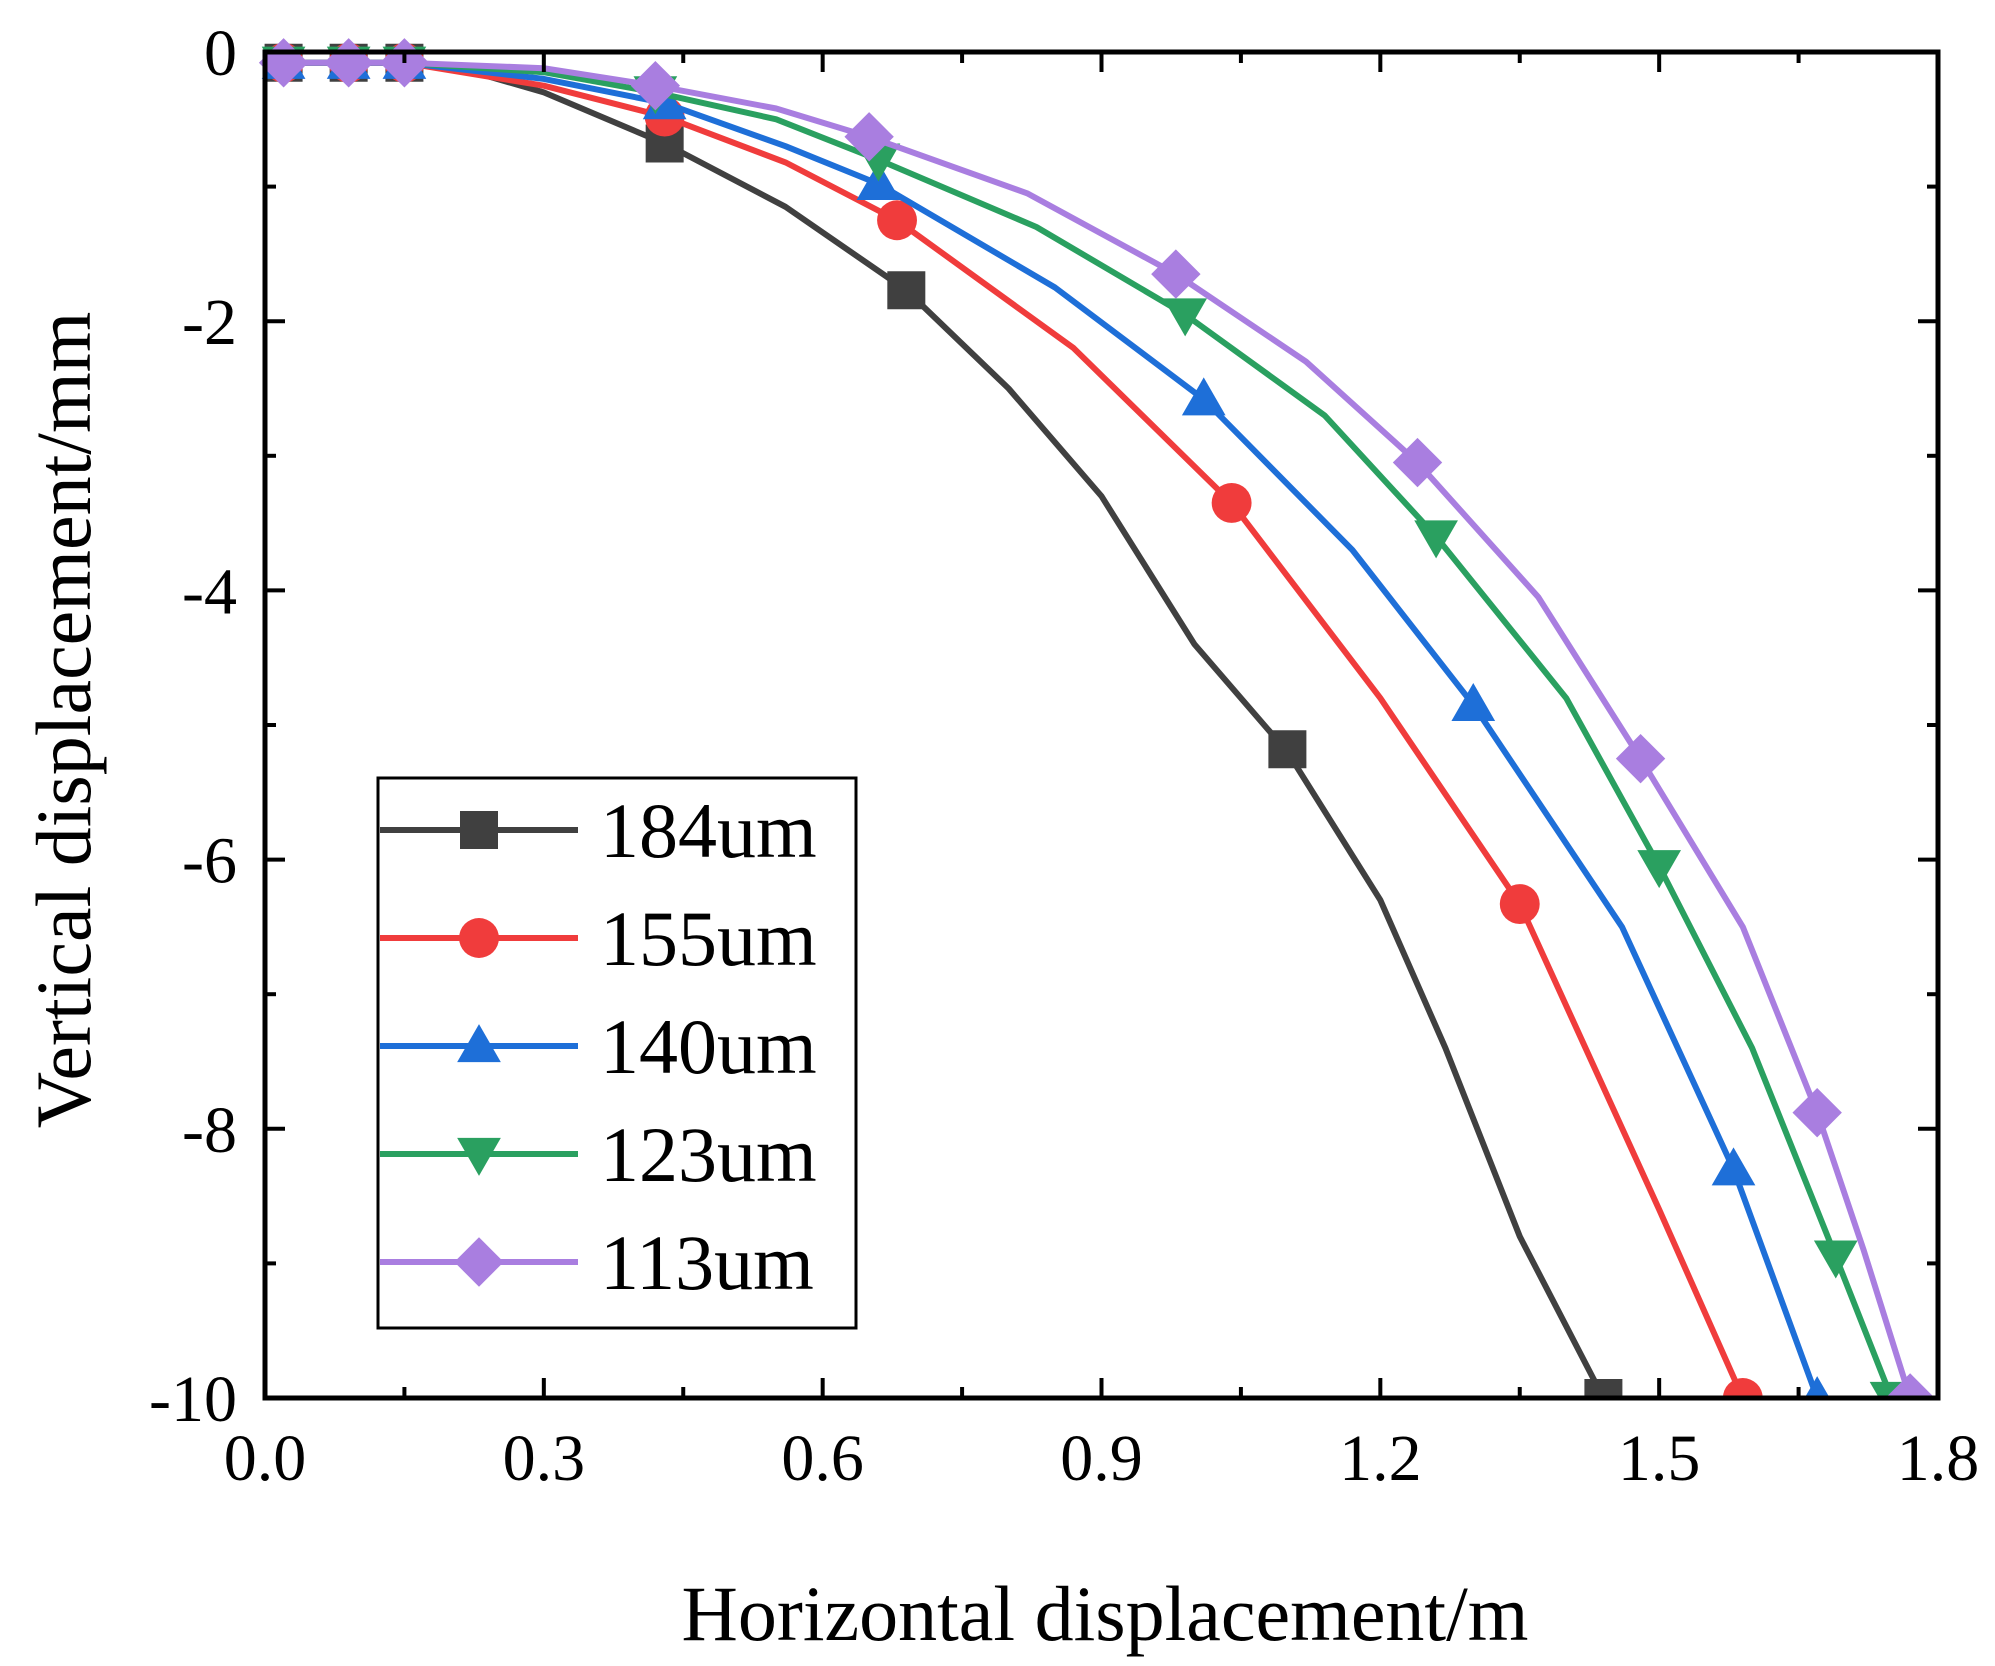  Describe the element at coordinates (708, 938) in the screenshot. I see `legend-label-155um: 155um` at that location.